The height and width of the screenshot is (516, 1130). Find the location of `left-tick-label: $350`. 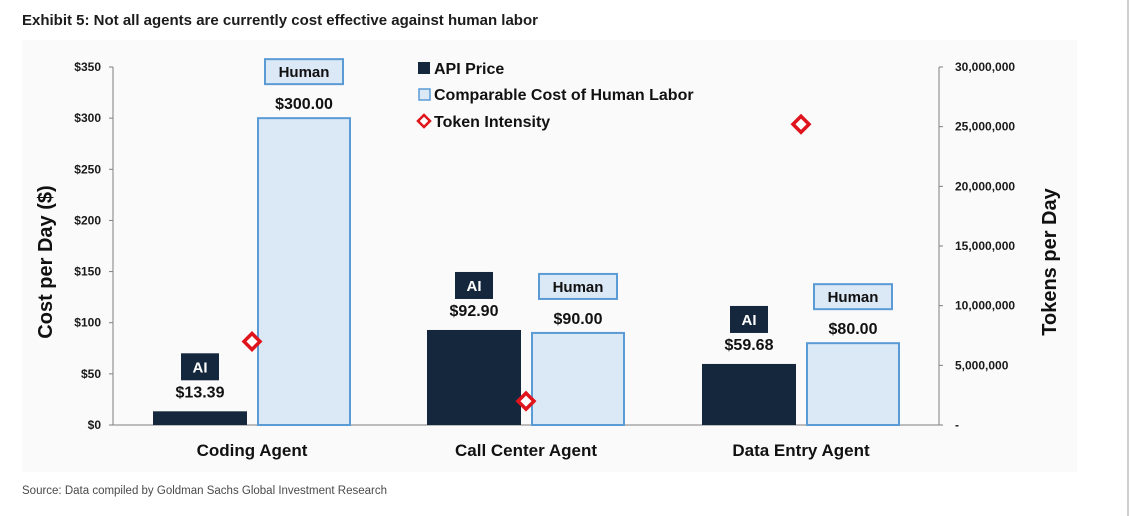

left-tick-label: $350 is located at coordinates (87, 67).